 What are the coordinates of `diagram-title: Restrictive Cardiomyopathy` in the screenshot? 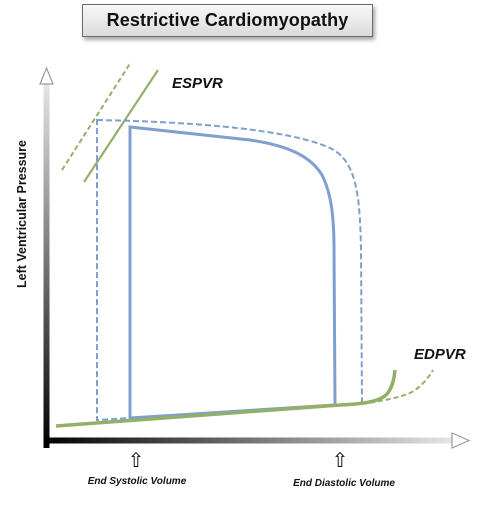 It's located at (227, 20).